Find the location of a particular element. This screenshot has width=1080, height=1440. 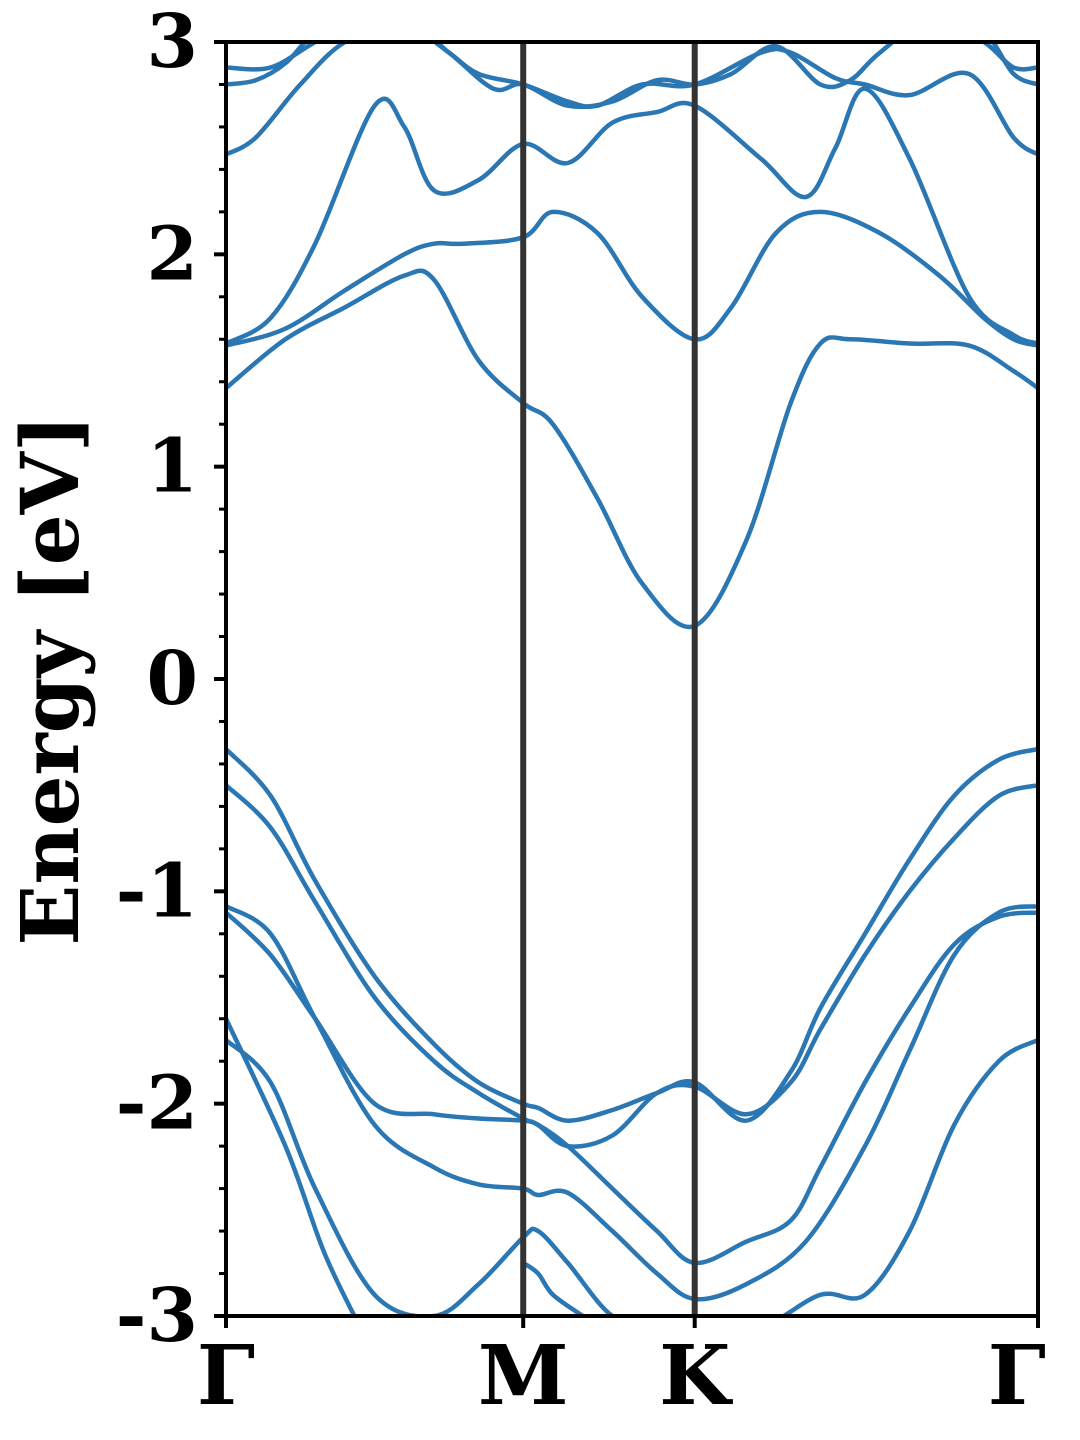

y-ticks-layer: -3 -2 -1 0 1 2 3 is located at coordinates (171, 679).